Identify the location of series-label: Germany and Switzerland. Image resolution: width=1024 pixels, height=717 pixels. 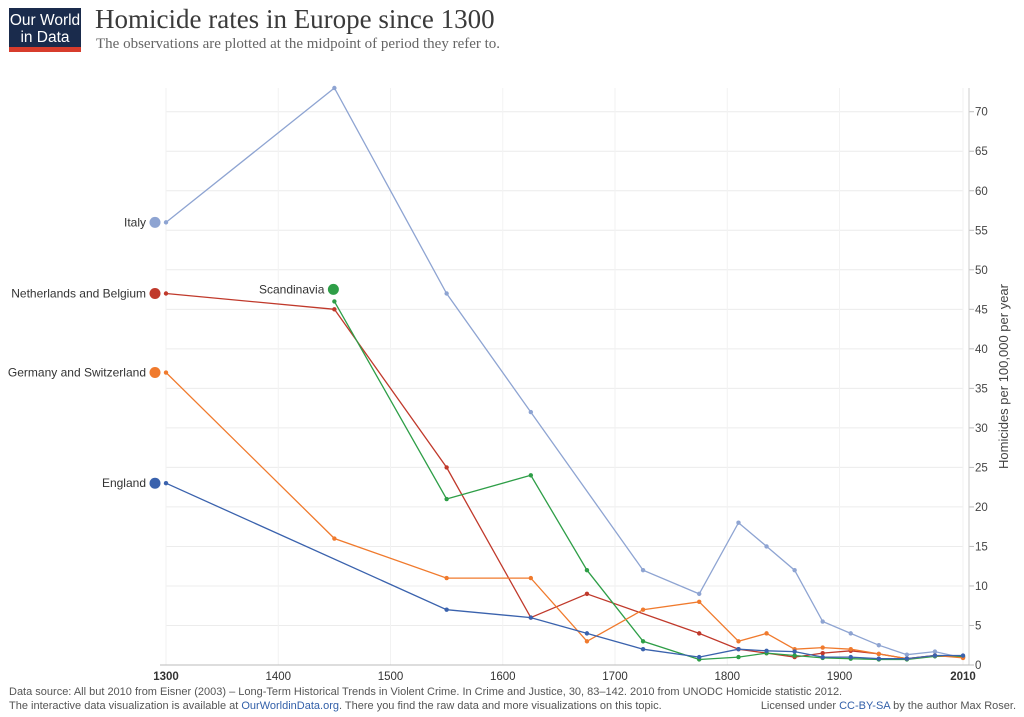
(77, 373).